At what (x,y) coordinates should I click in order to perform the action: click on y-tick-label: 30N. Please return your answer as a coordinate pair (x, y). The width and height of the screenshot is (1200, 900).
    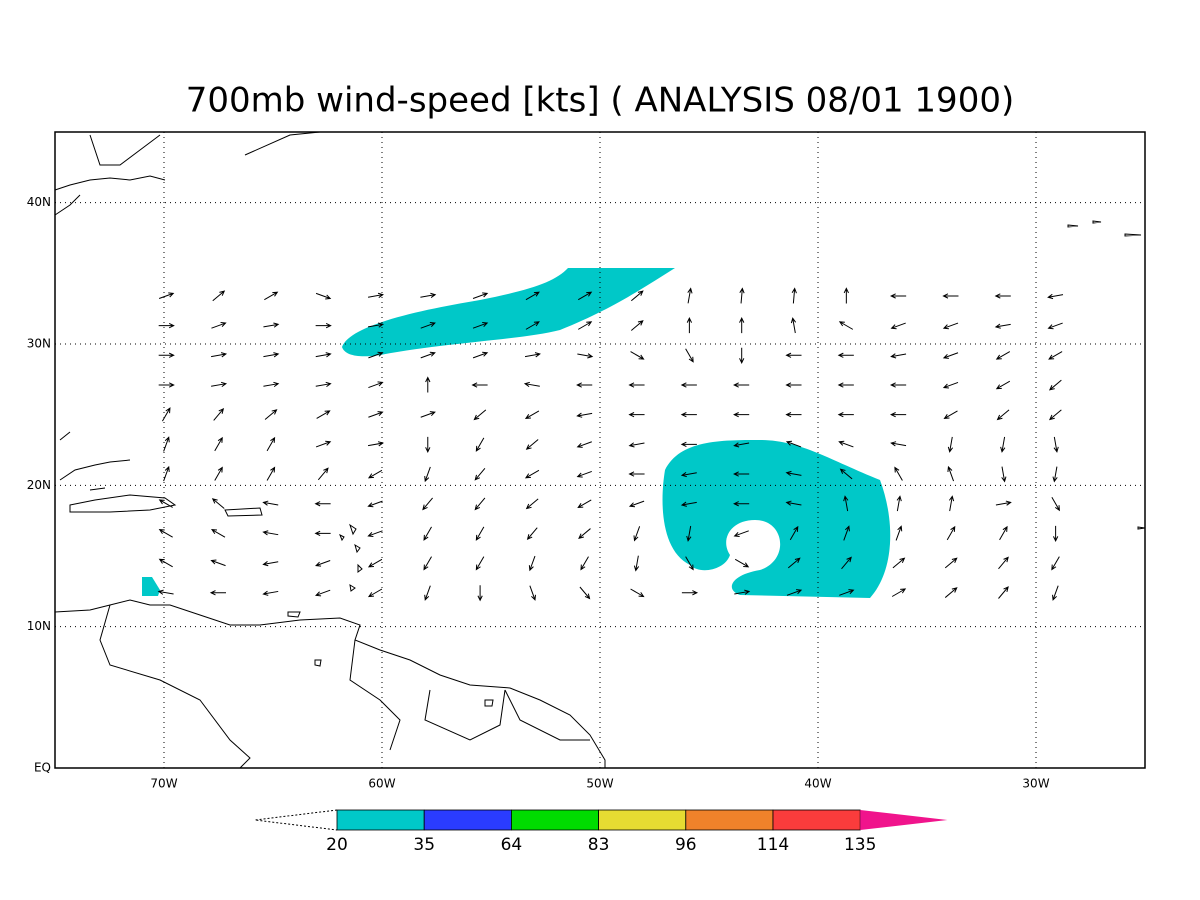
    Looking at the image, I should click on (39, 344).